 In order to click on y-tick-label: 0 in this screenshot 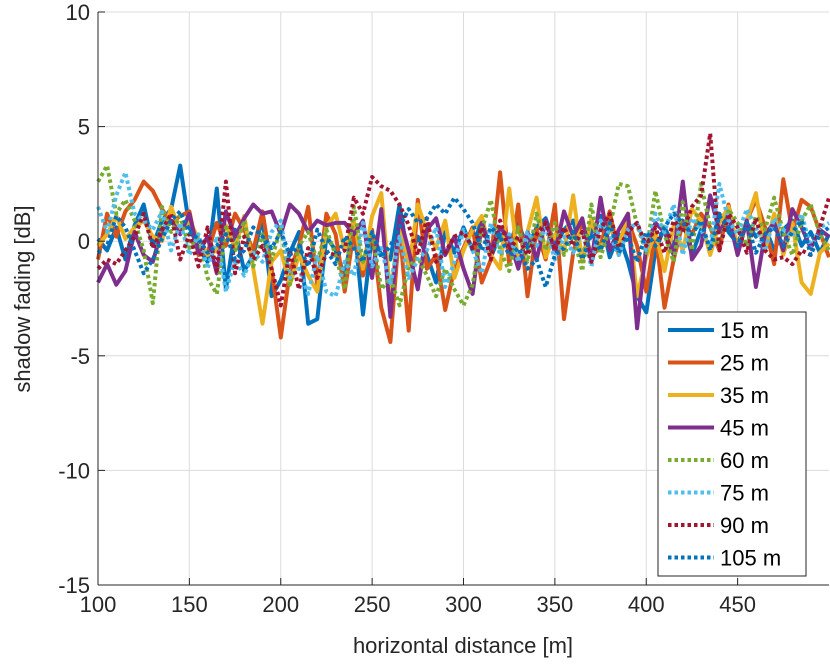, I will do `click(84, 241)`.